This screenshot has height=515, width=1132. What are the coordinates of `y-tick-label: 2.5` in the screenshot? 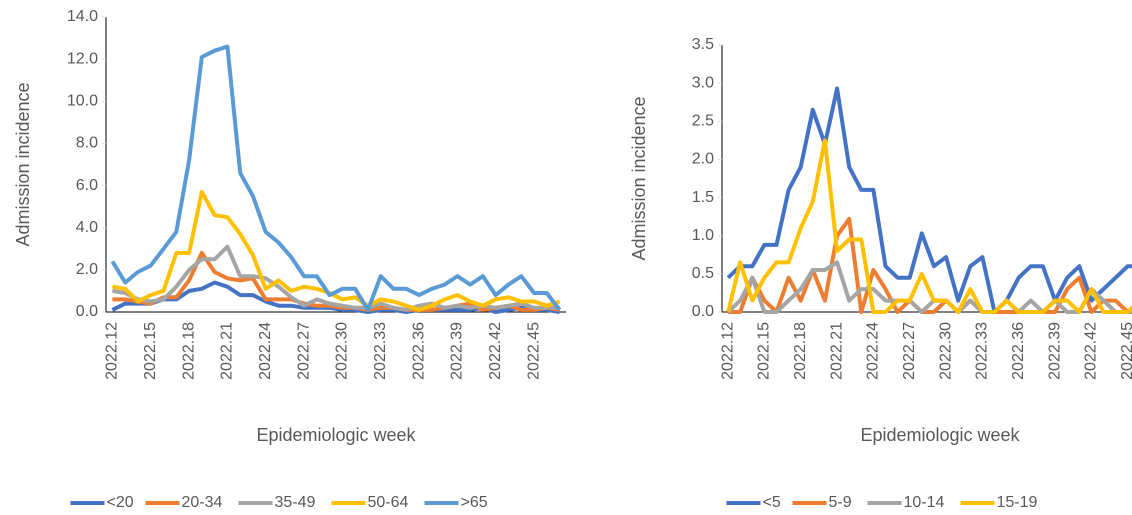 It's located at (703, 121).